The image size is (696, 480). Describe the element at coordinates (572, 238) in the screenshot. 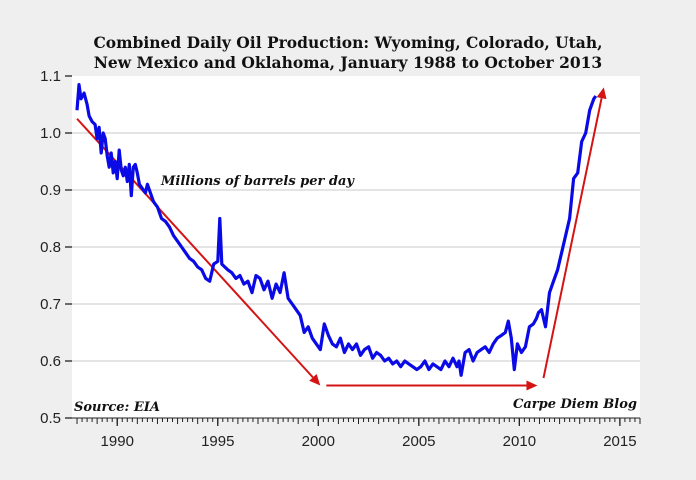

I see `rise-arrow-shaft` at that location.